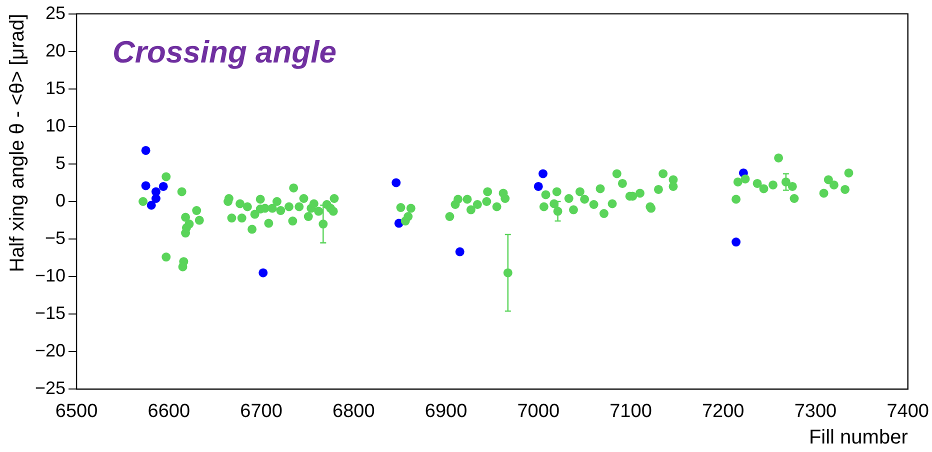 Image resolution: width=932 pixels, height=452 pixels. I want to click on x-tick-label: 6800, so click(353, 411).